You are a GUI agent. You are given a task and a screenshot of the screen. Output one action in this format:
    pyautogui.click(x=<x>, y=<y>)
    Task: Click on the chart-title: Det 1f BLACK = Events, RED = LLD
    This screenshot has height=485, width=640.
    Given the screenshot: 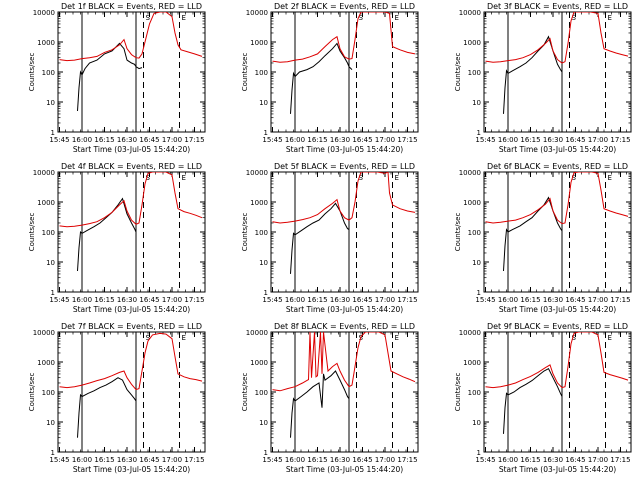 What is the action you would take?
    pyautogui.click(x=131, y=6)
    